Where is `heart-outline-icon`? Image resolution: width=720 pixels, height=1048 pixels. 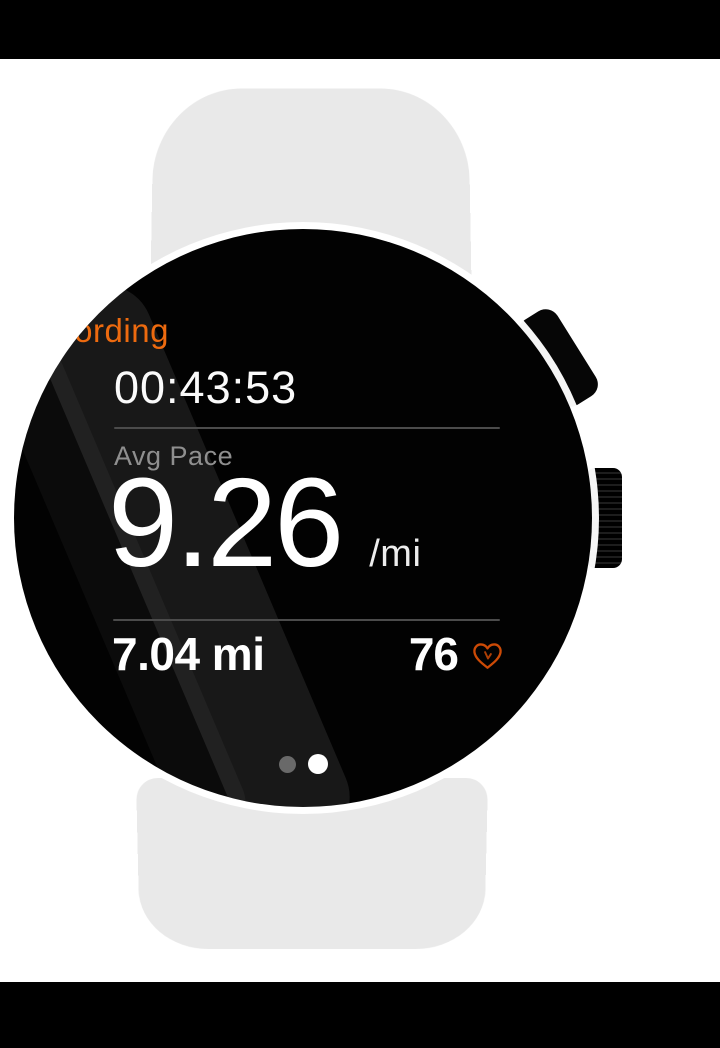 heart-outline-icon is located at coordinates (487, 656).